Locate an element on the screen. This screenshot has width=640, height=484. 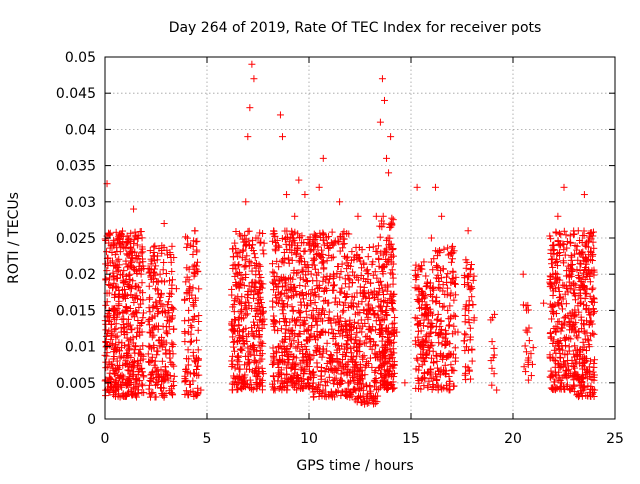
x-tick-label: 25 is located at coordinates (615, 439).